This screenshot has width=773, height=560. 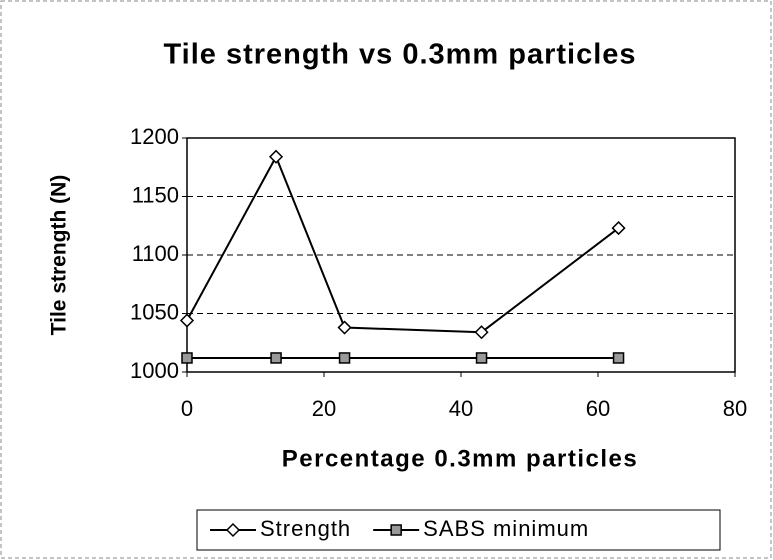 What do you see at coordinates (506, 528) in the screenshot?
I see `legend-label: SABS minimum` at bounding box center [506, 528].